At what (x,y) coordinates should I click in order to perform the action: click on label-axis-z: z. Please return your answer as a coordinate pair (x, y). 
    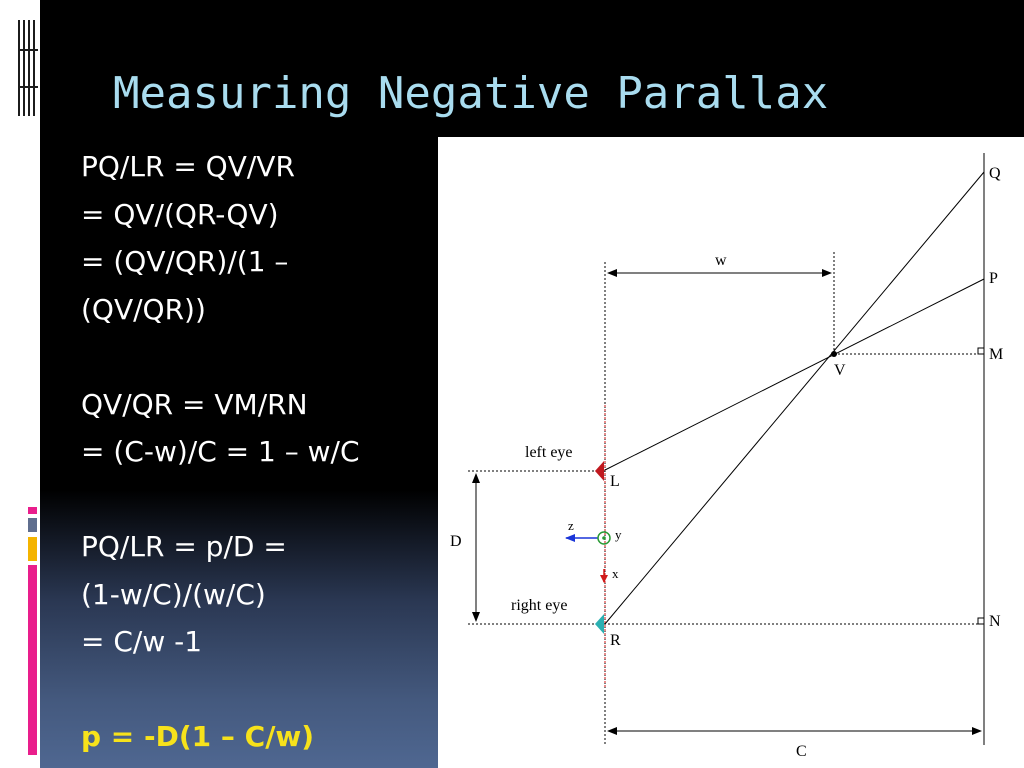
    Looking at the image, I should click on (571, 525).